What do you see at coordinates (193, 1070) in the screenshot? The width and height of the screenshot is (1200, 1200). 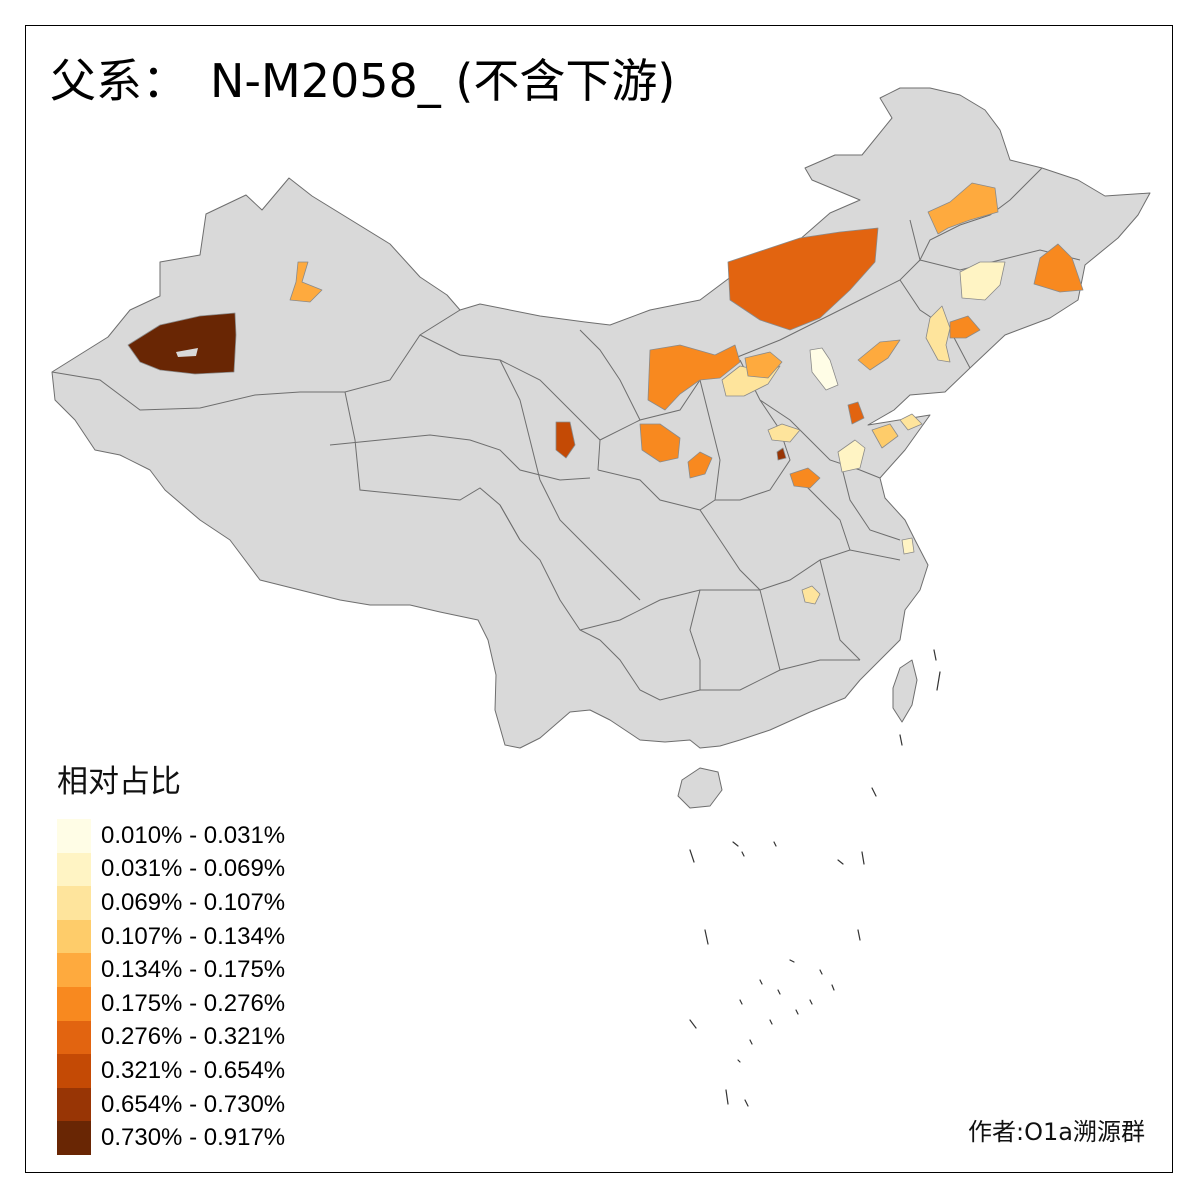 I see `legend-label: 0.321% - 0.654%` at bounding box center [193, 1070].